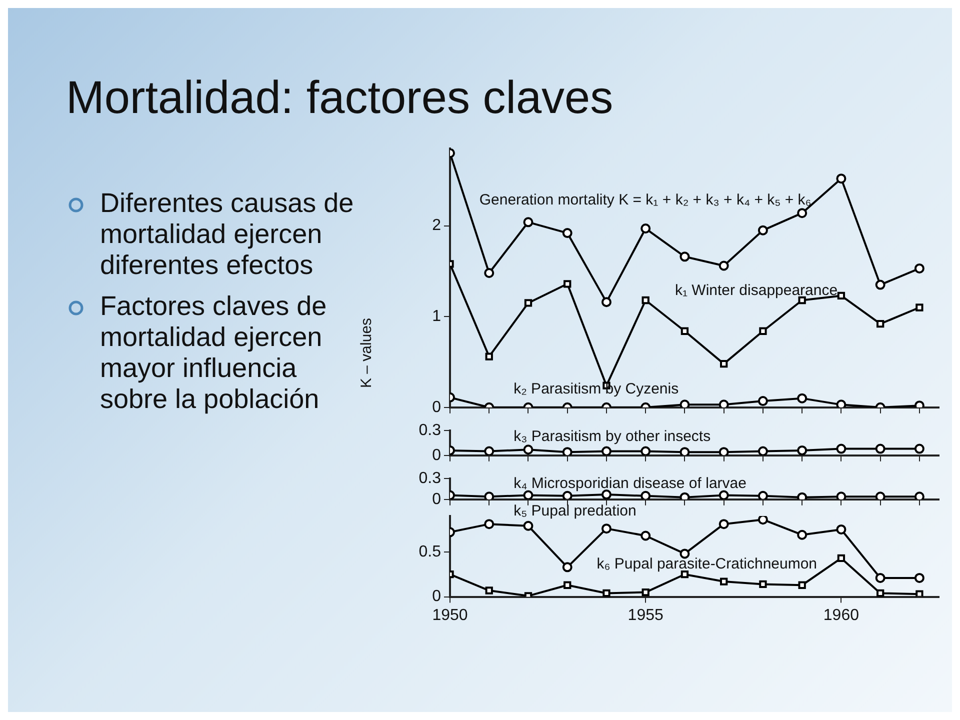 The width and height of the screenshot is (960, 720). What do you see at coordinates (575, 511) in the screenshot?
I see `series-label: k₅ Pupal predation` at bounding box center [575, 511].